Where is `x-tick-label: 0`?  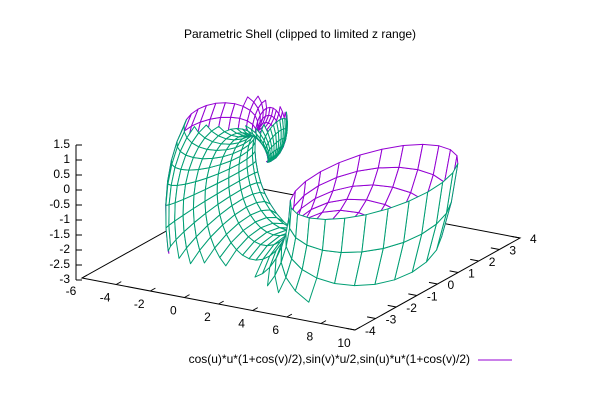
x-tick-label: 0 is located at coordinates (173, 311).